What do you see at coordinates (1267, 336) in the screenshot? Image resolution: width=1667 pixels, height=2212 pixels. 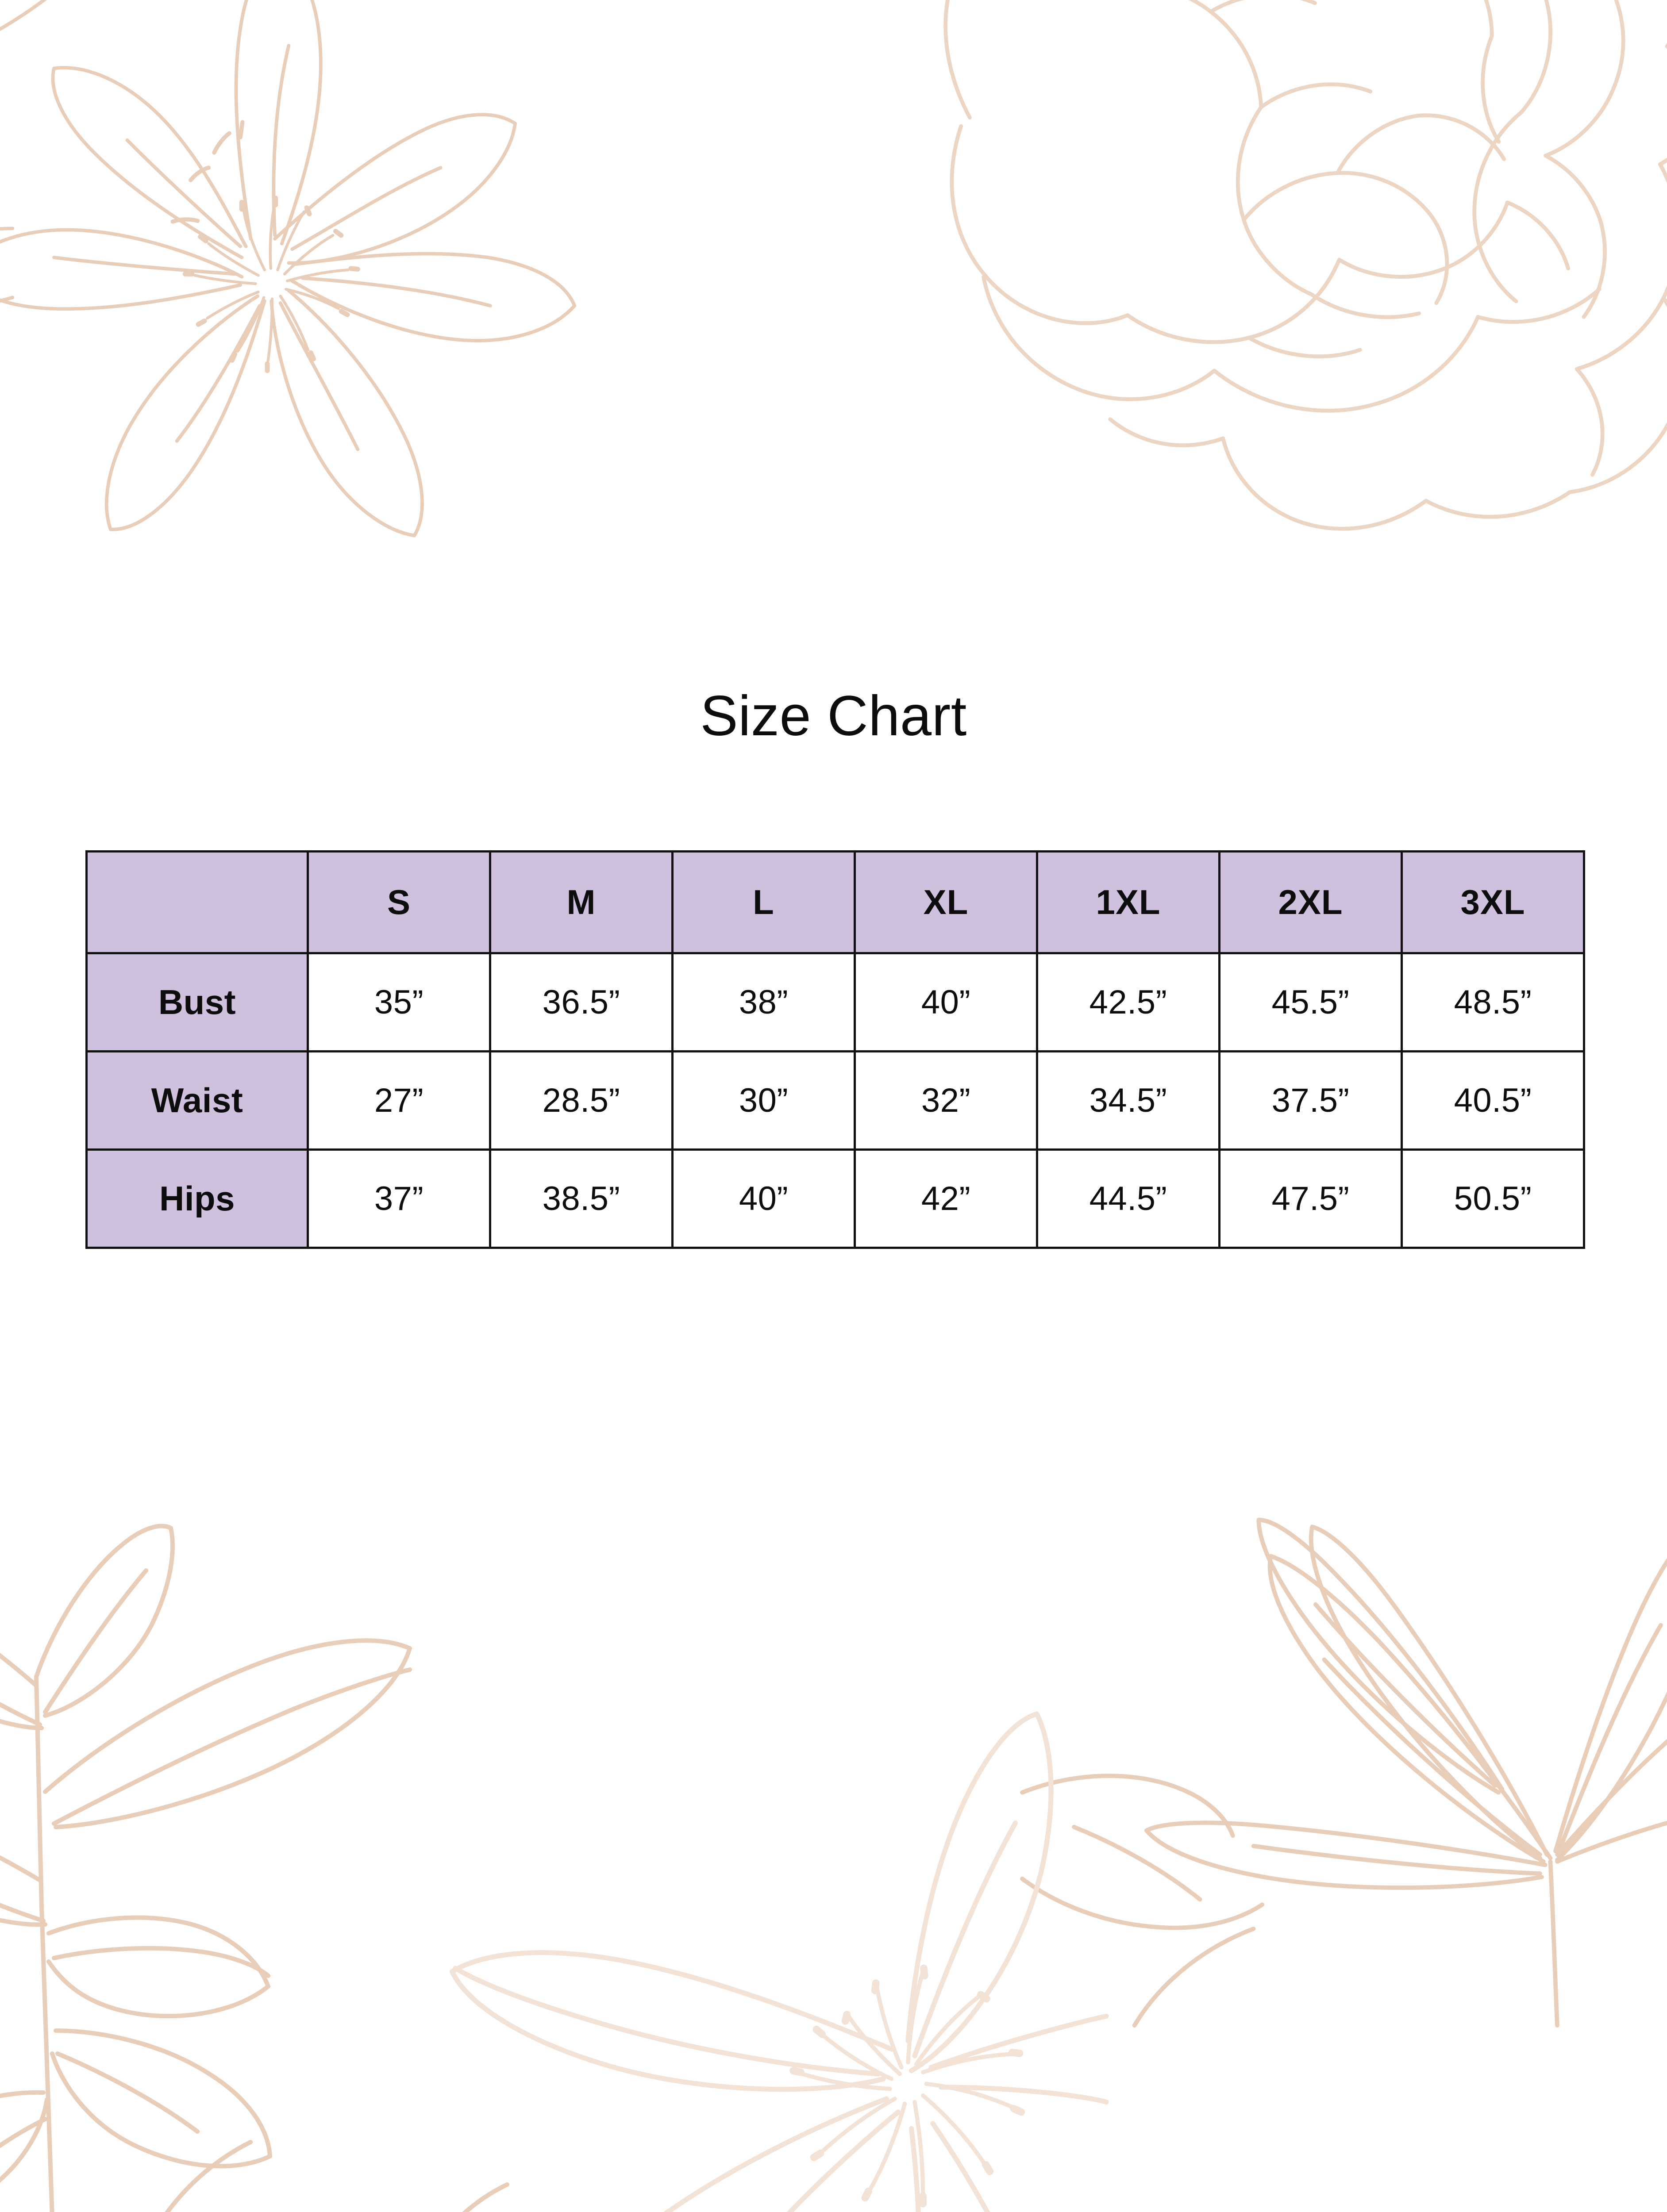 I see `peony-flower-top-right-icon` at bounding box center [1267, 336].